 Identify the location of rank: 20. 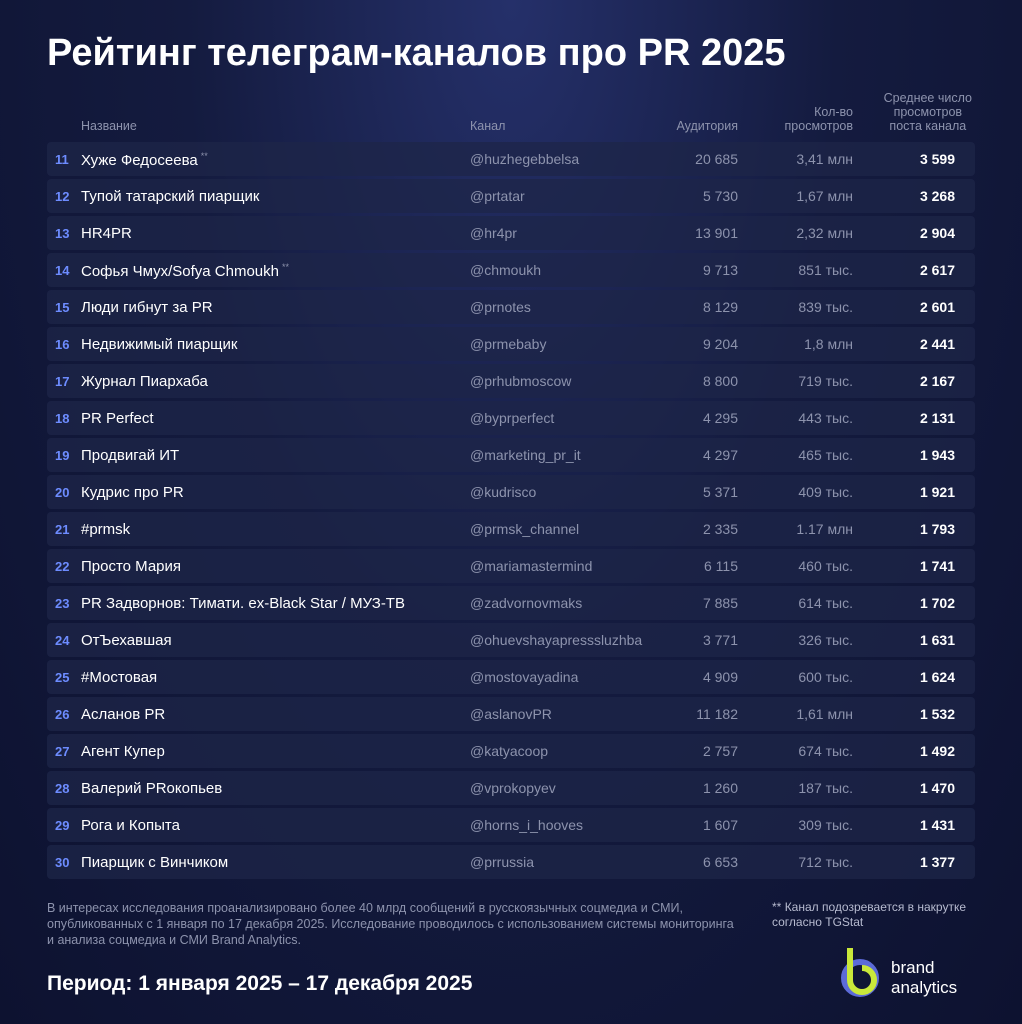
(62, 492).